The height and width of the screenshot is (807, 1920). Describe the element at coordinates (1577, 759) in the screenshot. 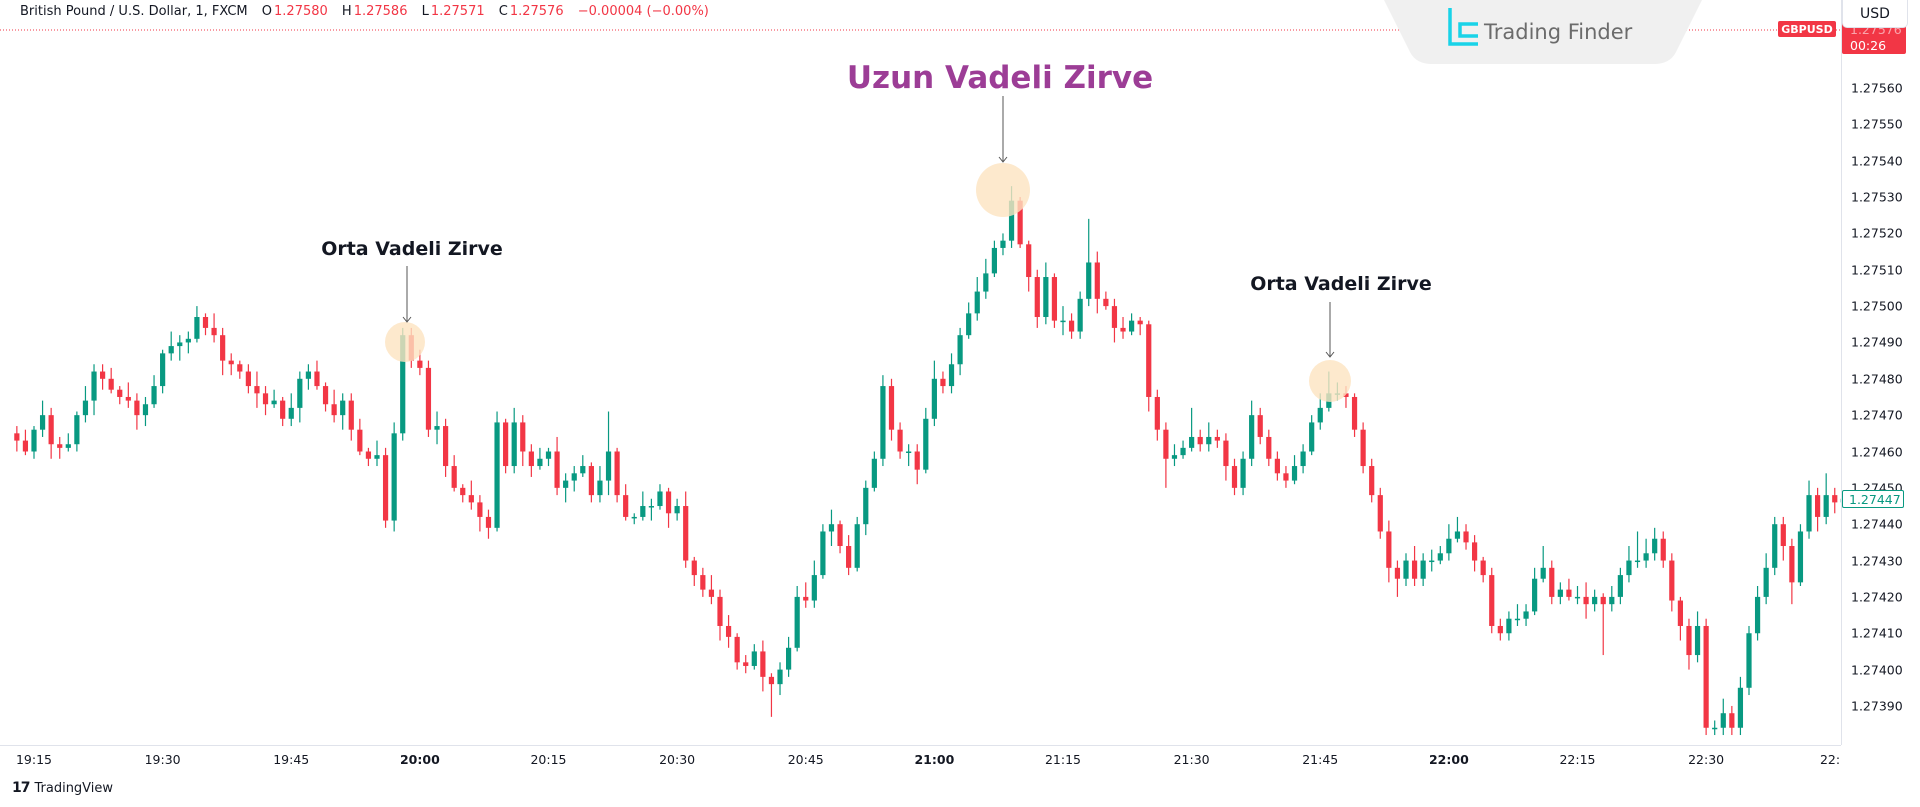

I see `time-tick-label: 22:15` at that location.